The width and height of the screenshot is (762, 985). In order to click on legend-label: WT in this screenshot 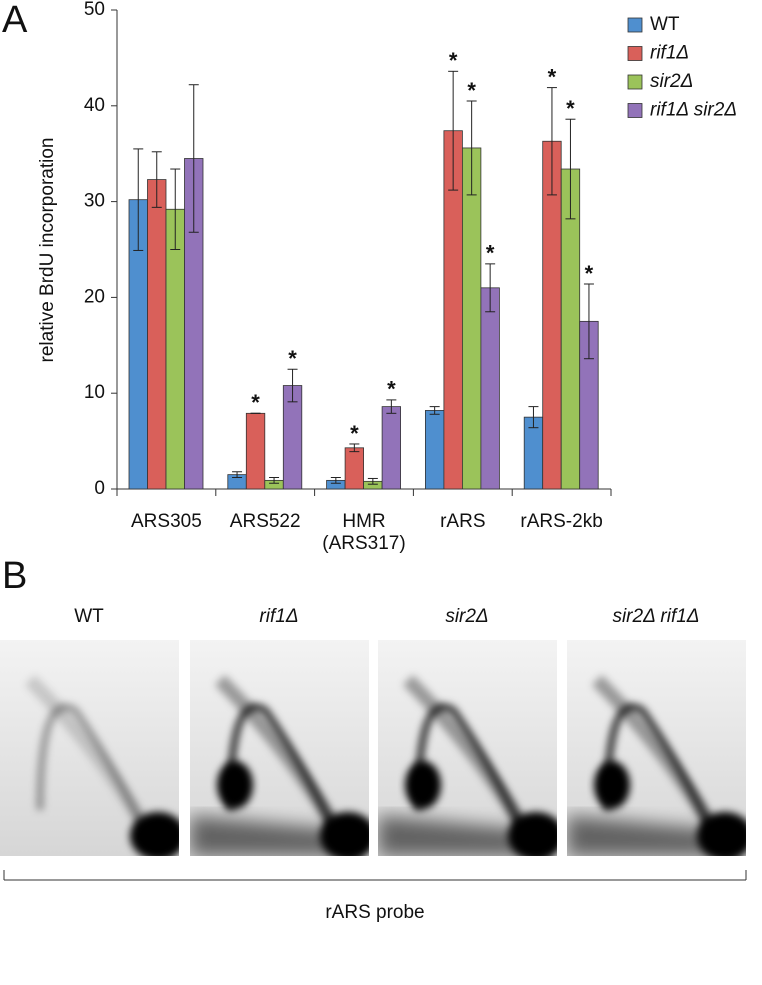, I will do `click(665, 24)`.